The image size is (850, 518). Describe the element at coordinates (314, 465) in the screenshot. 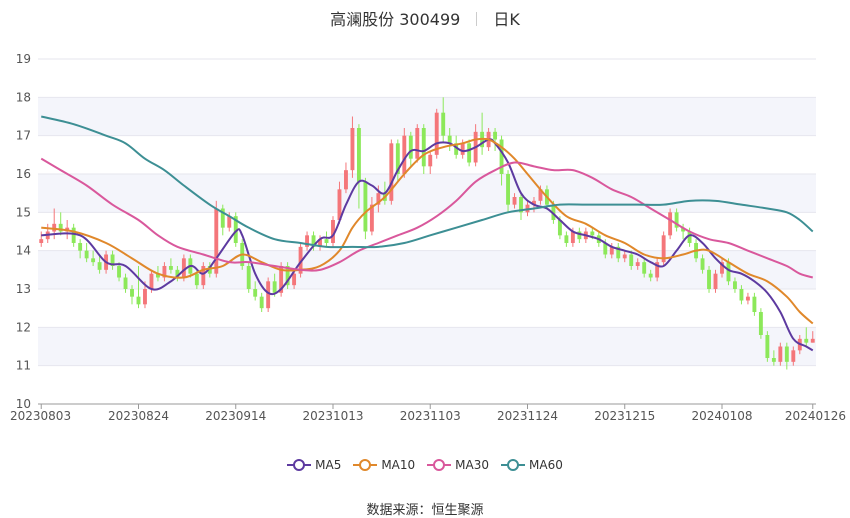

I see `legend-item-ma5: MA5` at that location.